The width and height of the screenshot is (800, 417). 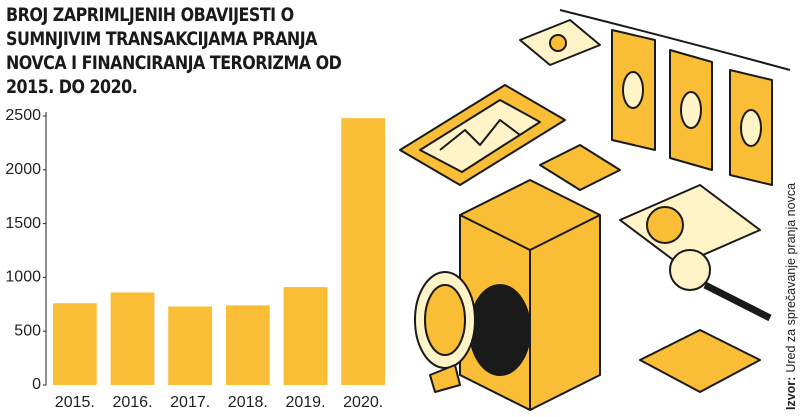 What do you see at coordinates (75, 402) in the screenshot?
I see `x-tick-label: 2015.` at bounding box center [75, 402].